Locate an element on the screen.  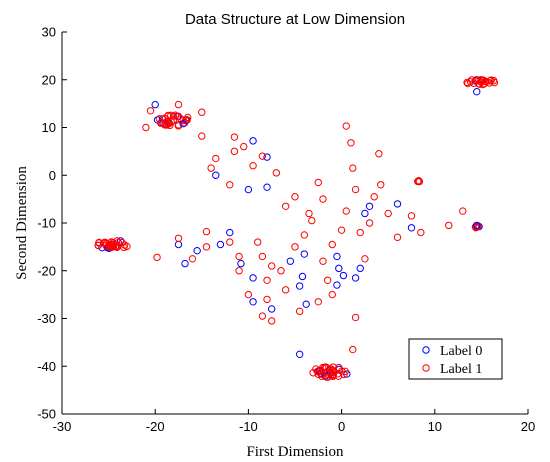
y-tick-label: 20 is located at coordinates (49, 79).